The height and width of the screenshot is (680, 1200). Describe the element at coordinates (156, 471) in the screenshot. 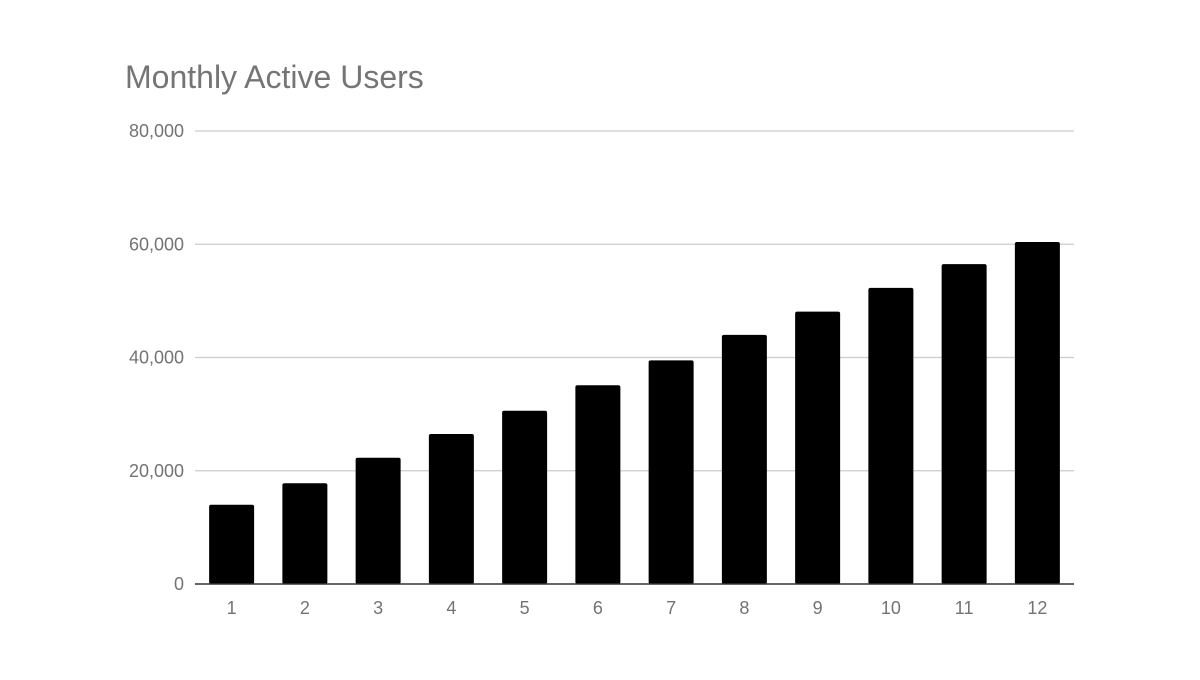

I see `y-tick-label: 20,000` at that location.